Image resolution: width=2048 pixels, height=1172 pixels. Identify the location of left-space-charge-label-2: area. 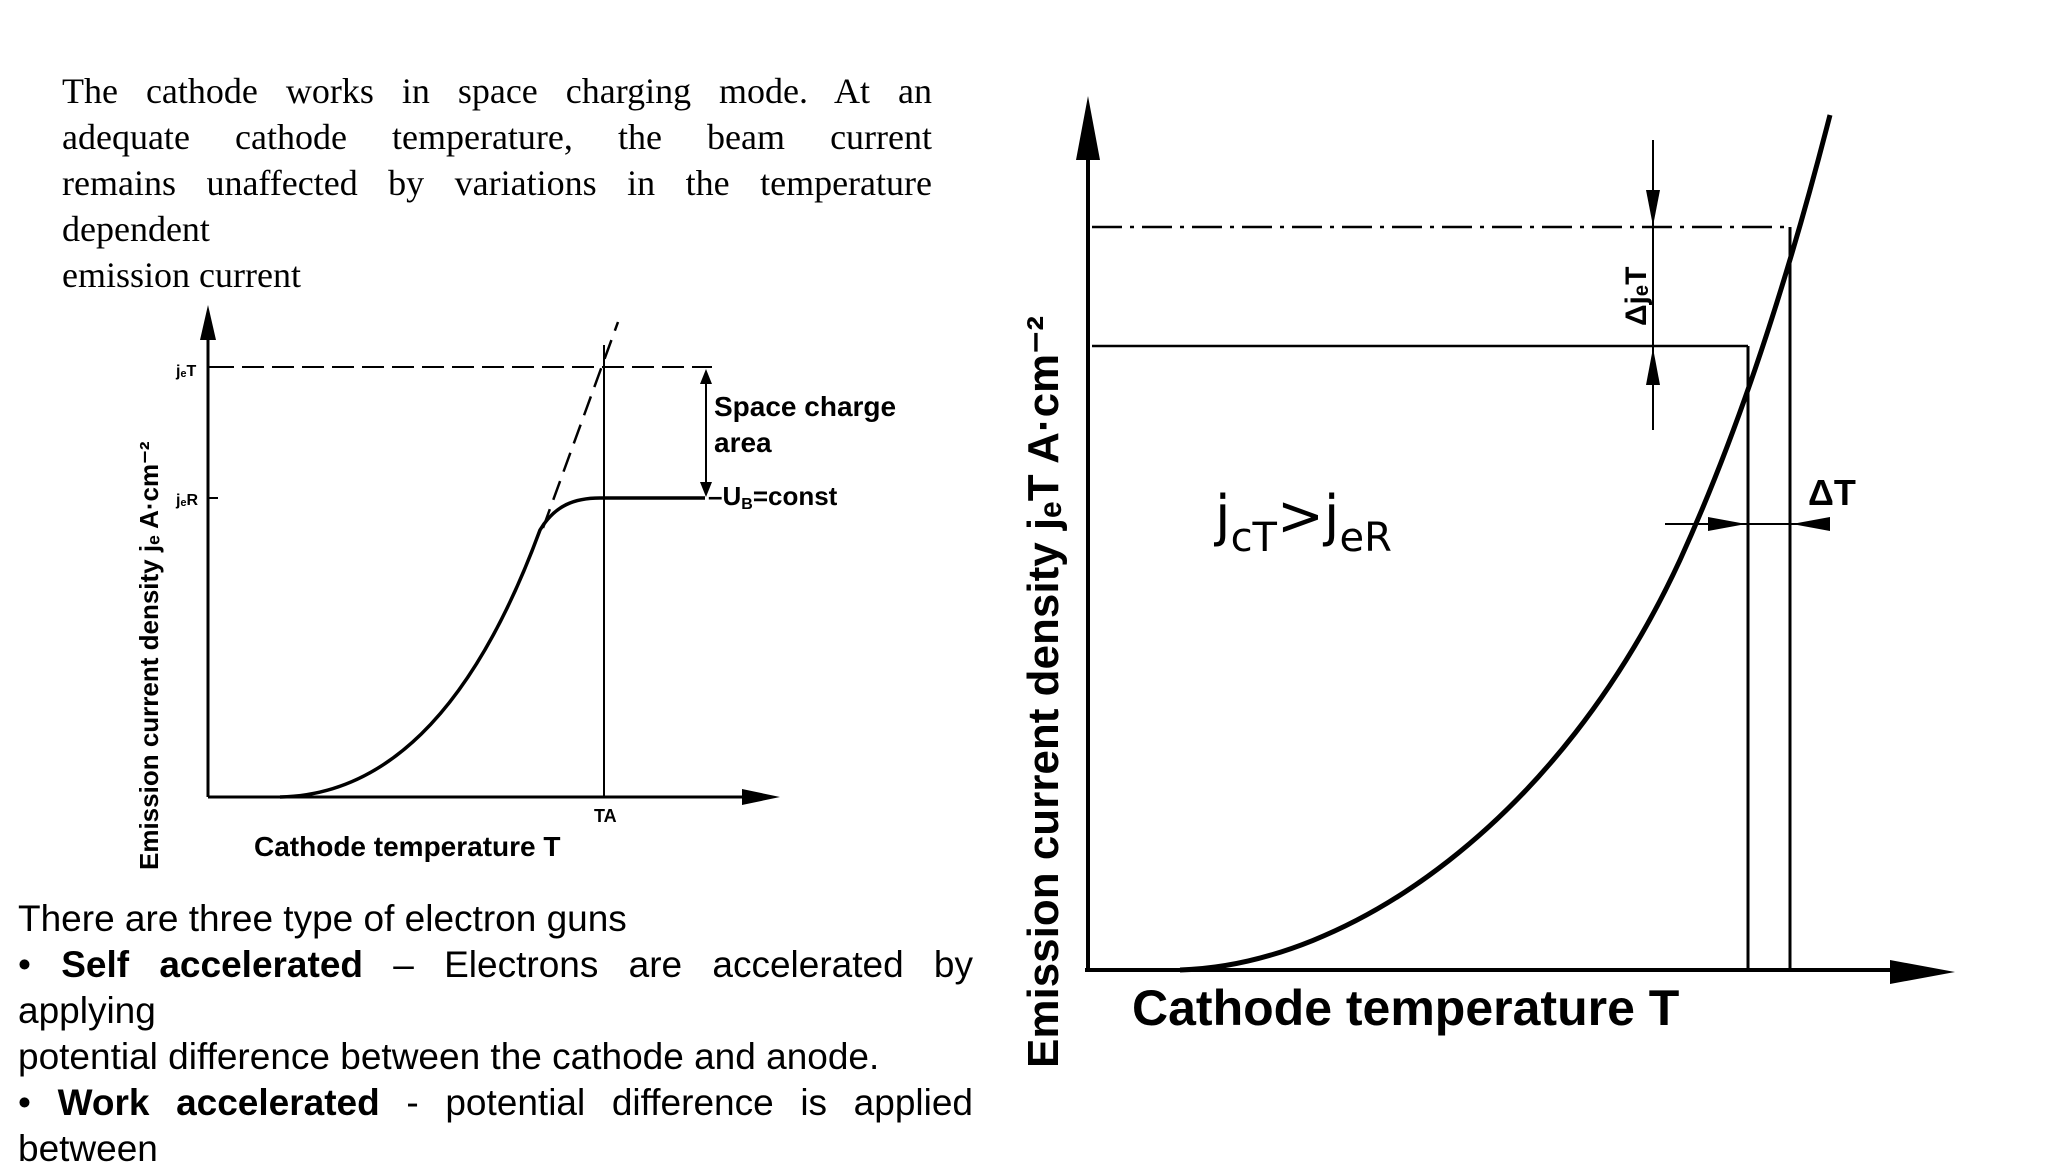
(743, 442).